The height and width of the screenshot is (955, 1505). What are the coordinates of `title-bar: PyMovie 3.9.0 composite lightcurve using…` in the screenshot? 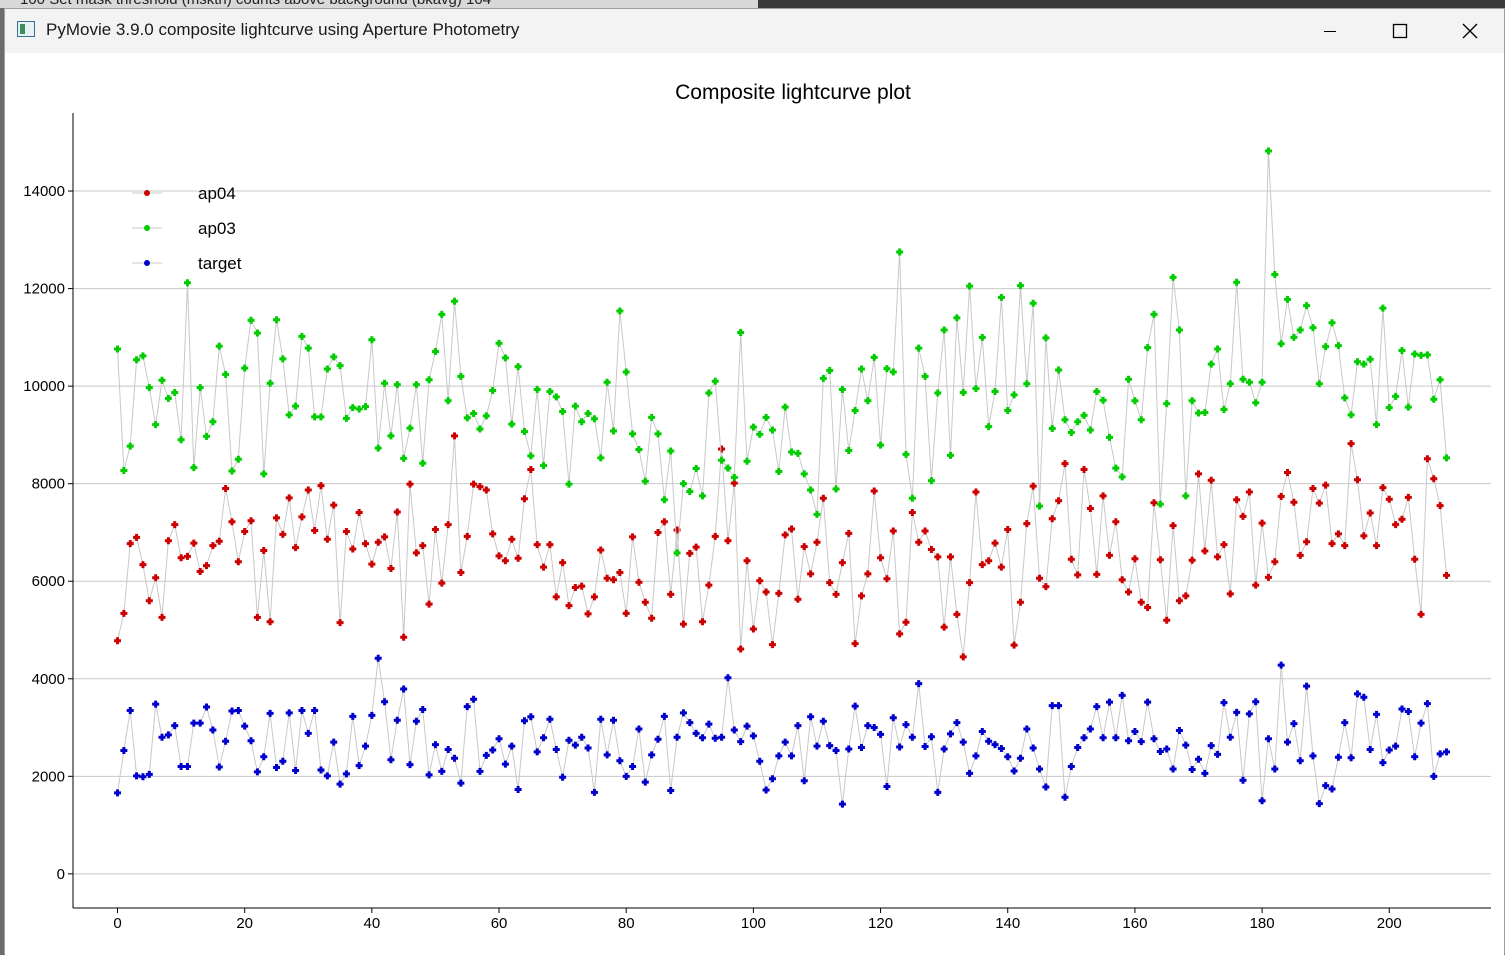 It's located at (754, 31).